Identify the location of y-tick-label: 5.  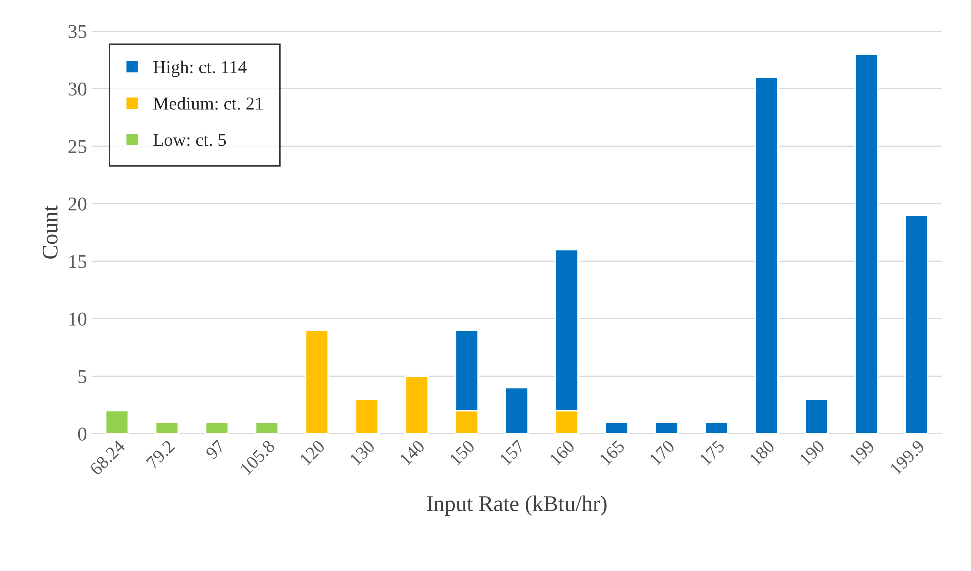
(82, 377).